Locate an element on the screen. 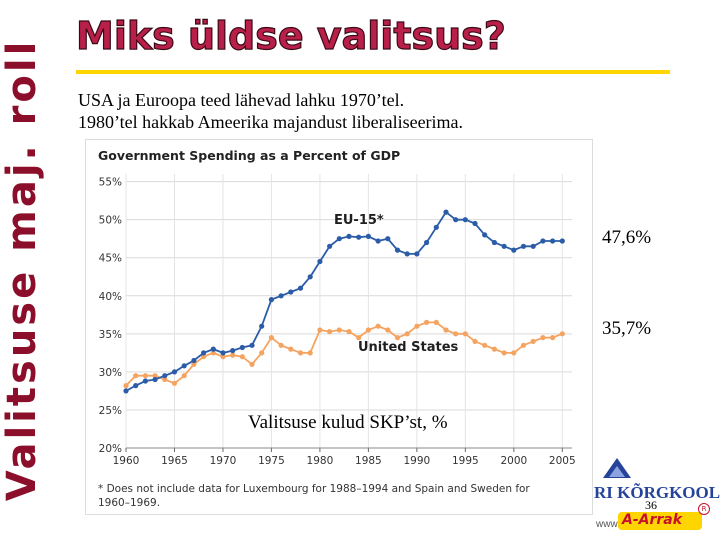 The width and height of the screenshot is (720, 540). point-eu-15-1972 is located at coordinates (242, 347).